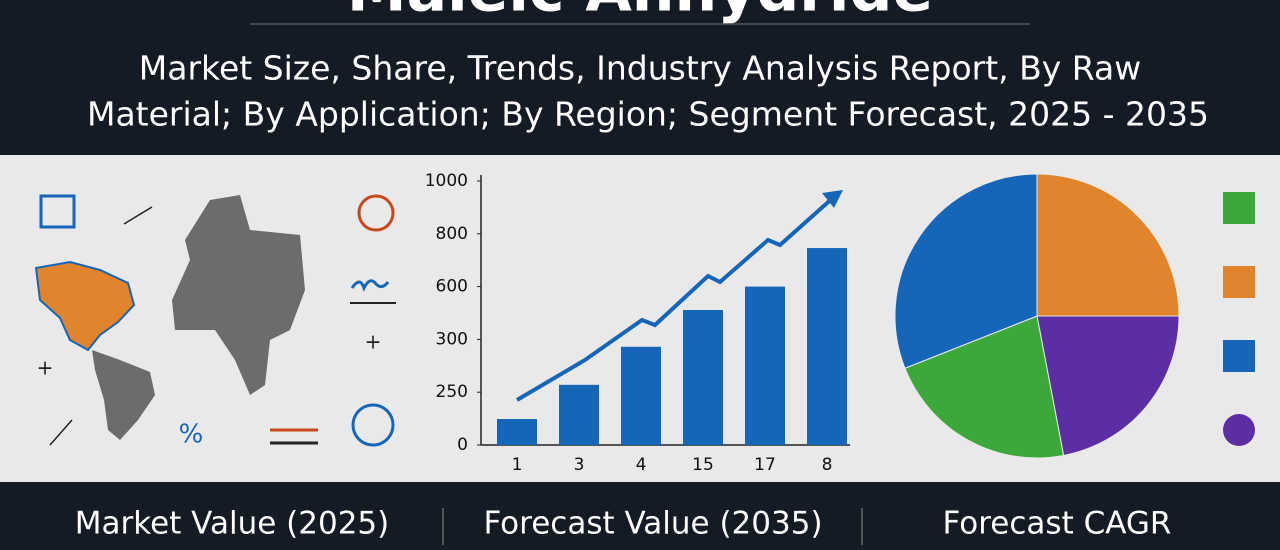  I want to click on footer-label: Forecast Value (2035), so click(652, 524).